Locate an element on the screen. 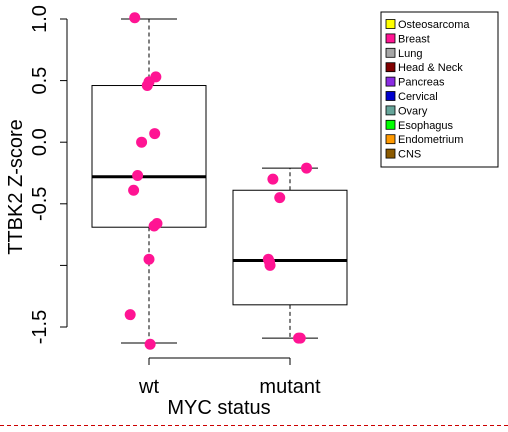 The height and width of the screenshot is (432, 508). legend-label: Lung is located at coordinates (410, 54).